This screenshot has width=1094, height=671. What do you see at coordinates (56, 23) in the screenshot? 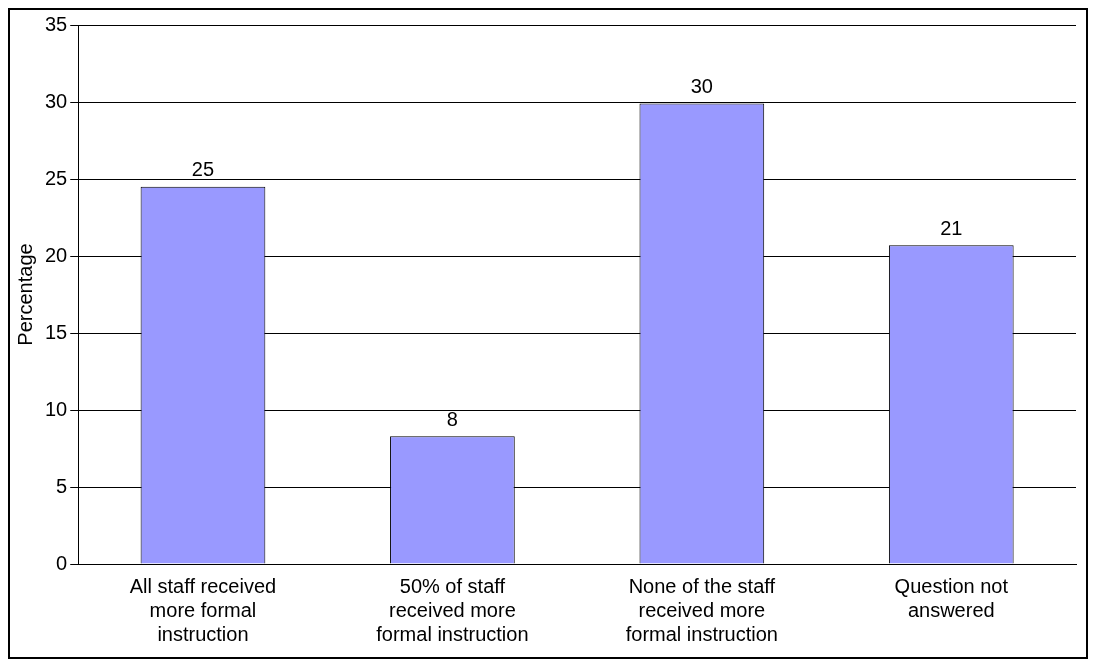
I see `y-tick-label: 35` at bounding box center [56, 23].